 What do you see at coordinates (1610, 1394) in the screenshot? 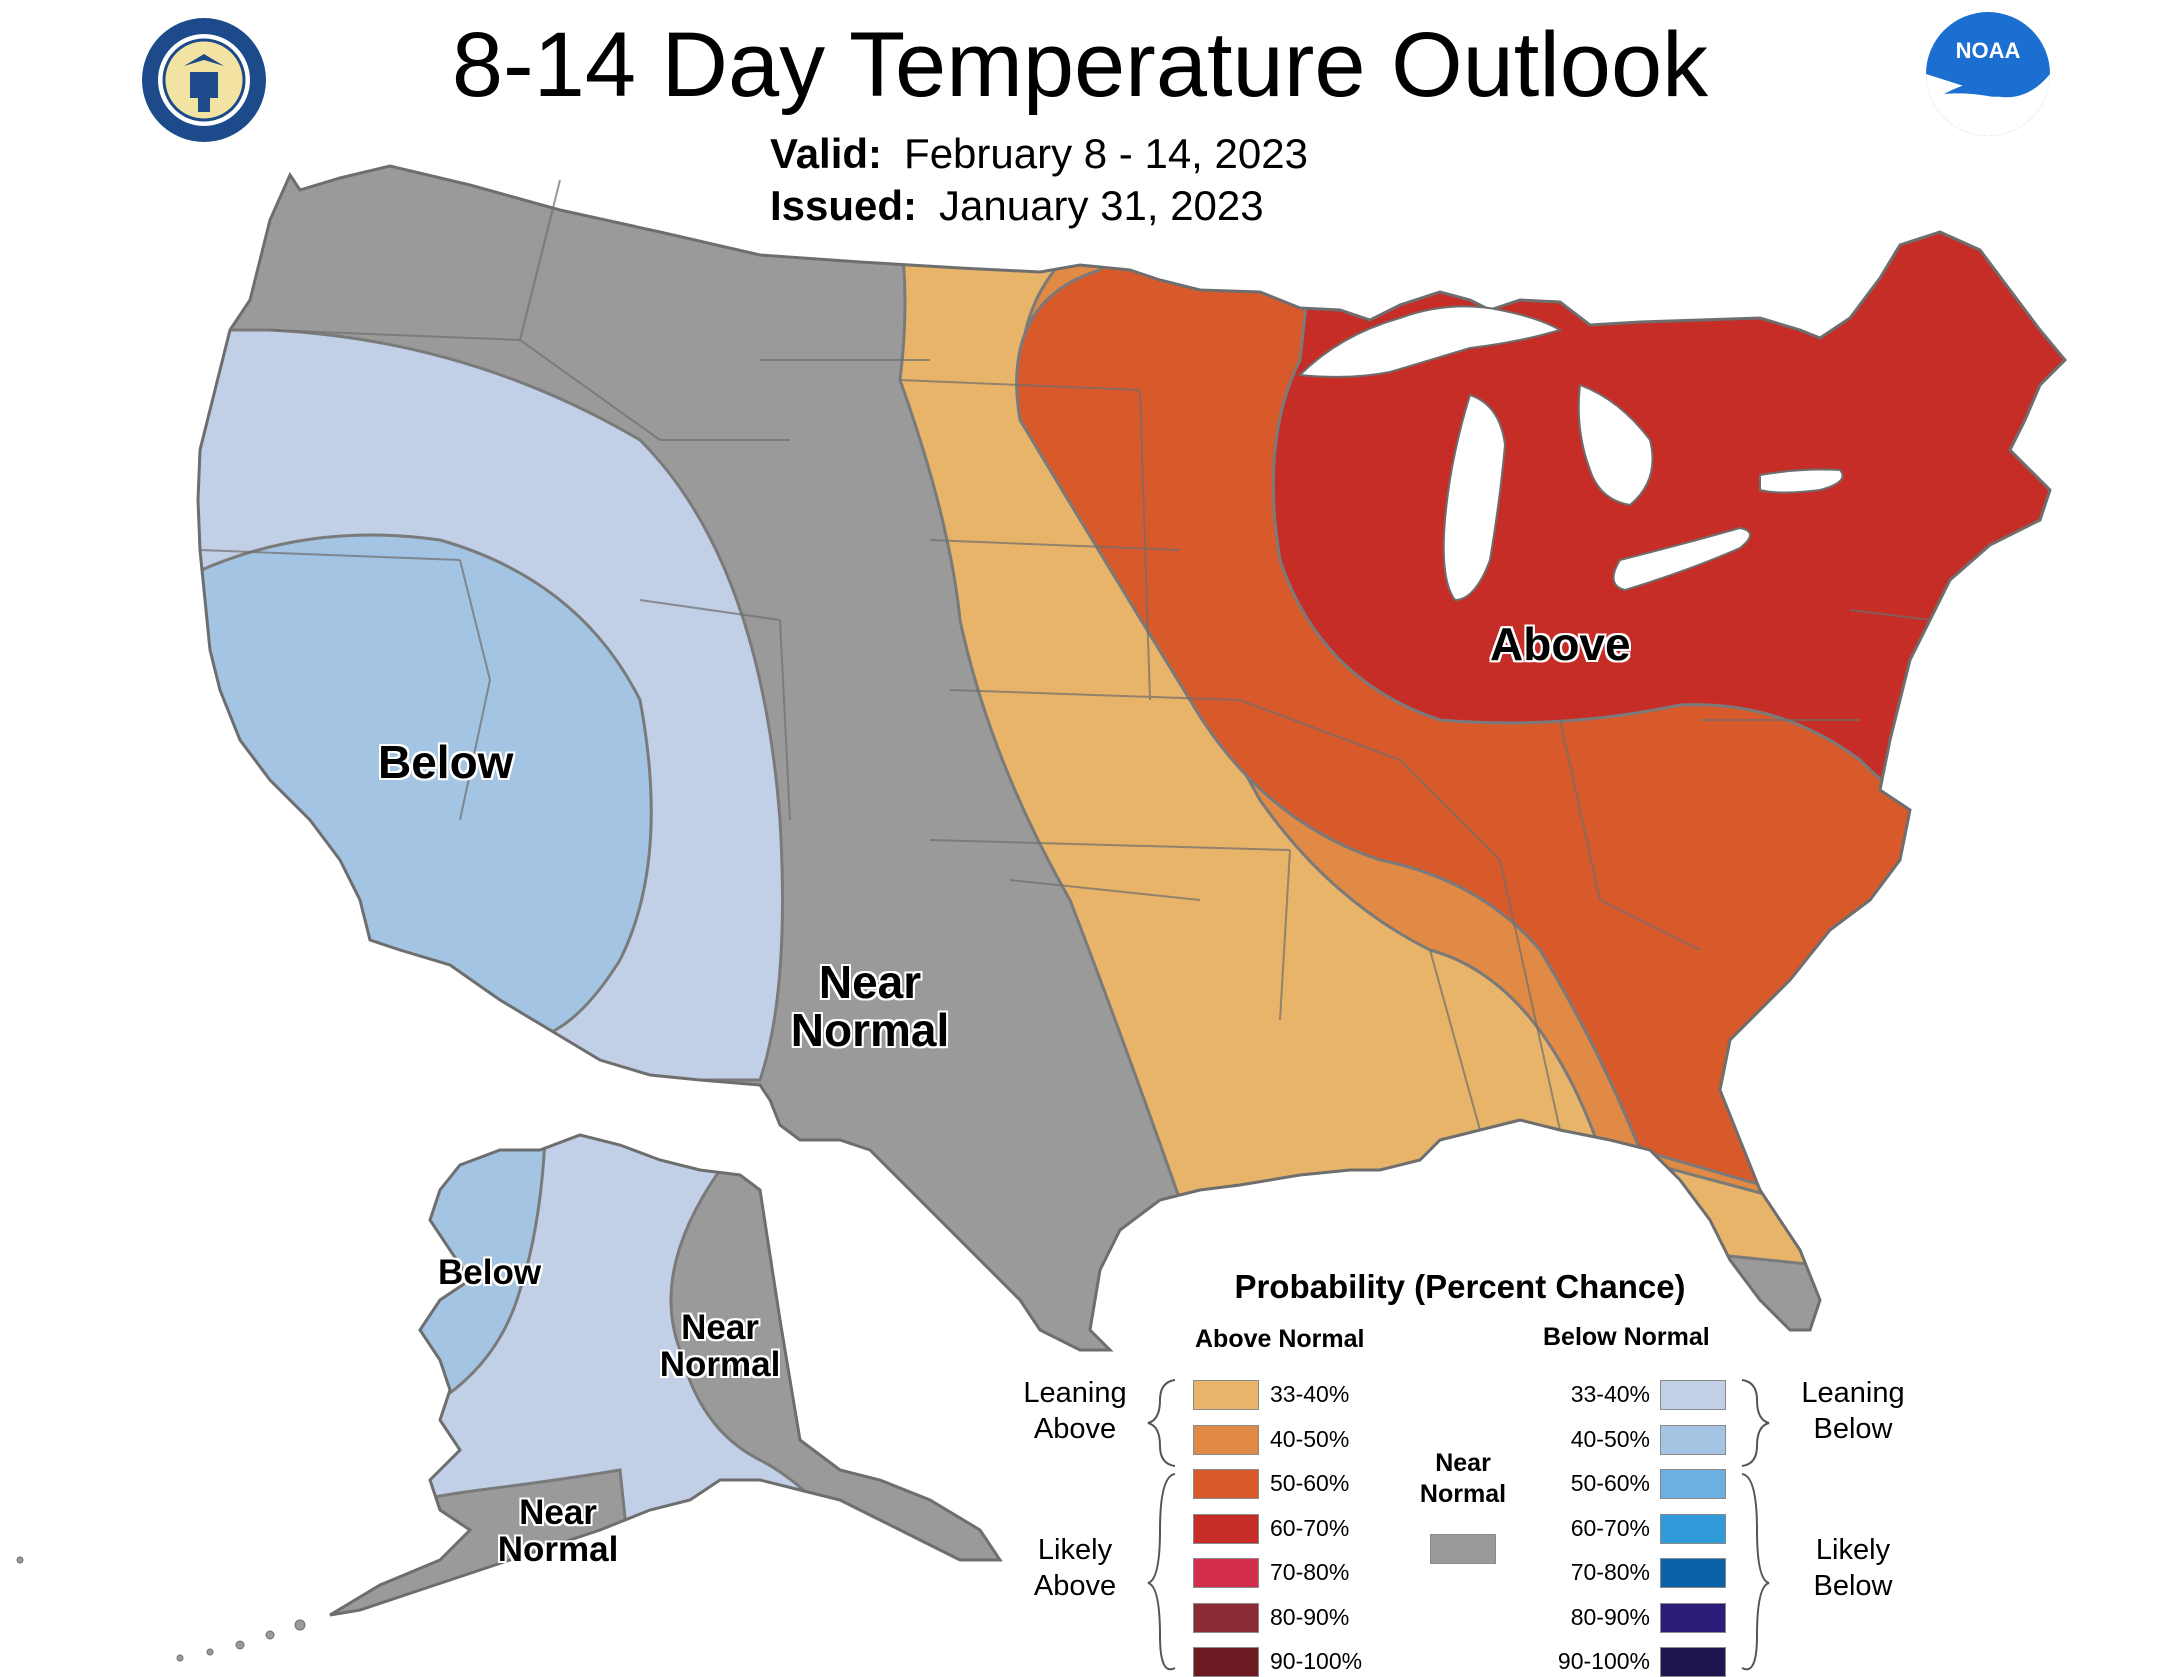
I see `legend-below-label-1: 33-40%` at bounding box center [1610, 1394].